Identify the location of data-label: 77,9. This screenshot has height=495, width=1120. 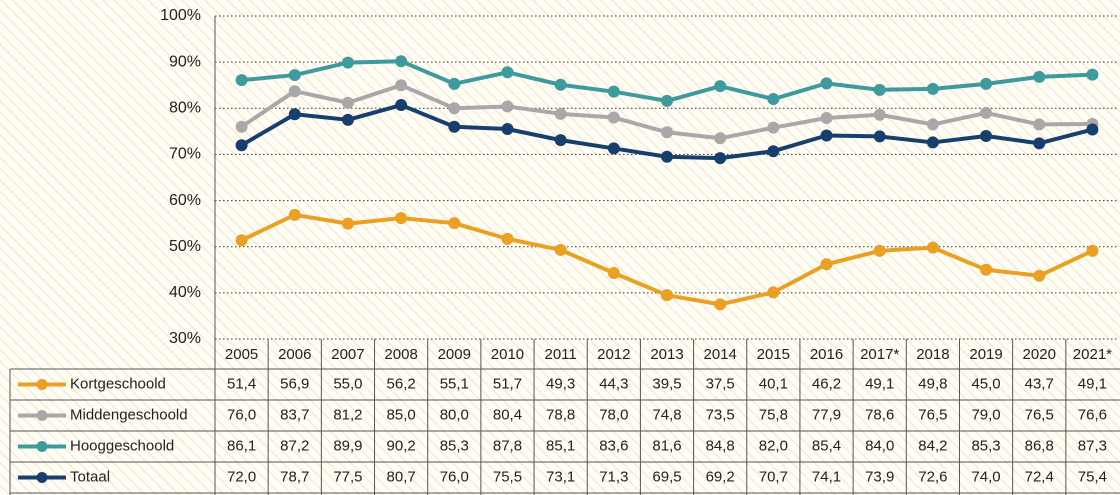
(826, 414).